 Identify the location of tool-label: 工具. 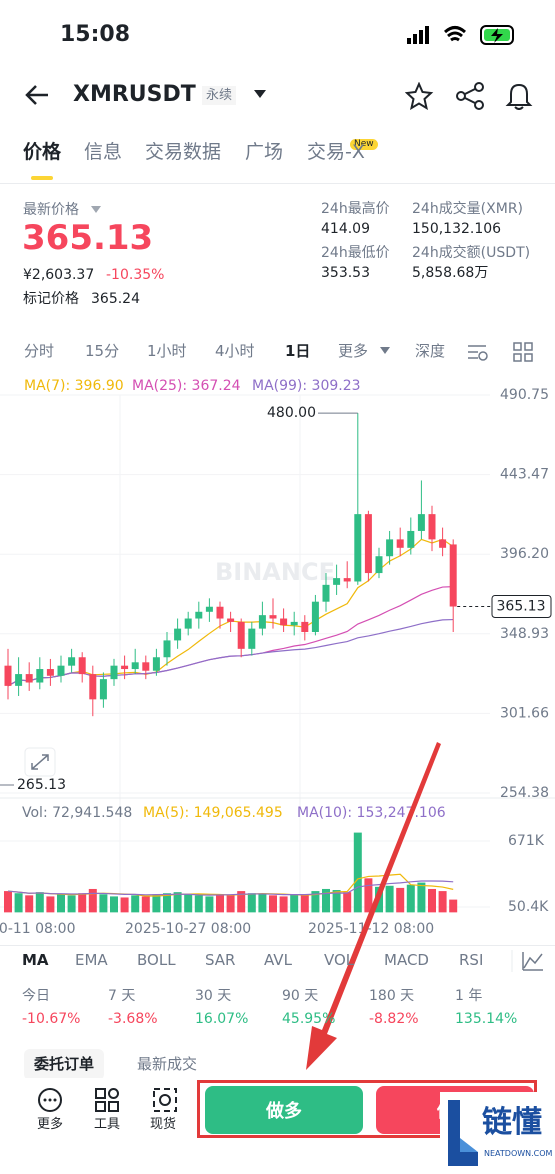
(107, 1124).